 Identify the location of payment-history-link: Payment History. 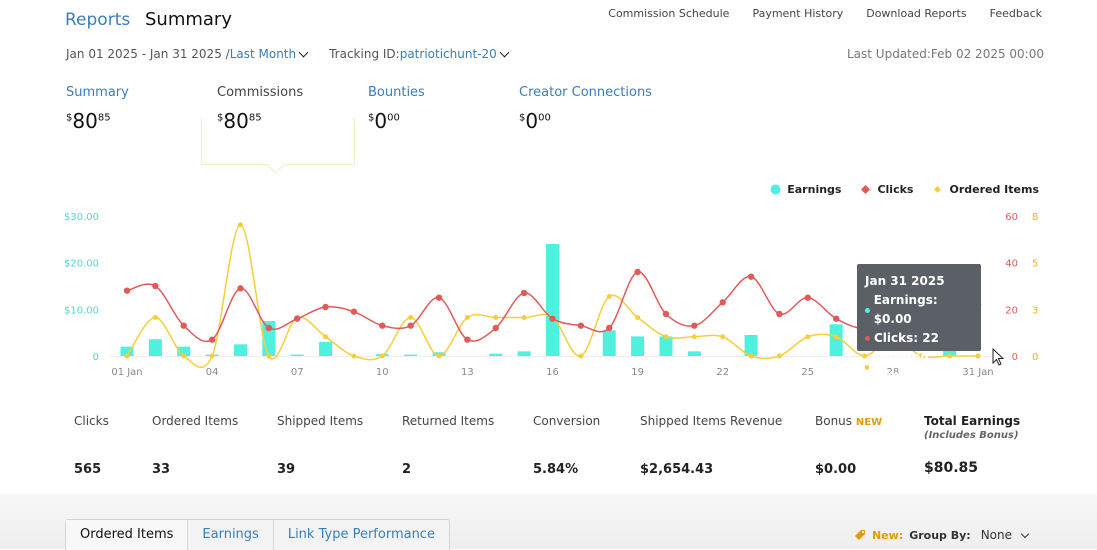
(798, 13).